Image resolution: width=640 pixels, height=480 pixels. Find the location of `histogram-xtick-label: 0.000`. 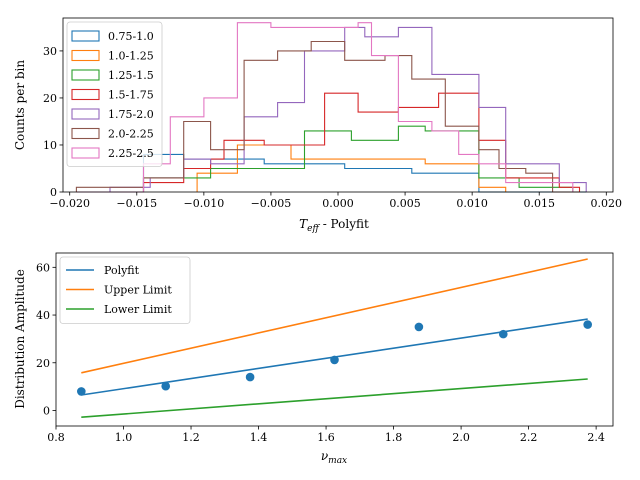

histogram-xtick-label: 0.000 is located at coordinates (338, 203).